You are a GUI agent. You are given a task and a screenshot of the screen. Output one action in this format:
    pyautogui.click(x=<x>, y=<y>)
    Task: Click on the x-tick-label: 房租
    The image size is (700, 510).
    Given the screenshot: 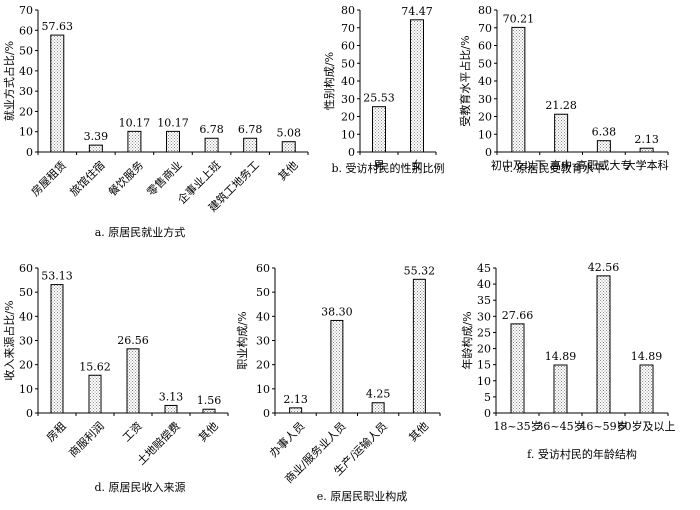 What is the action you would take?
    pyautogui.click(x=56, y=432)
    